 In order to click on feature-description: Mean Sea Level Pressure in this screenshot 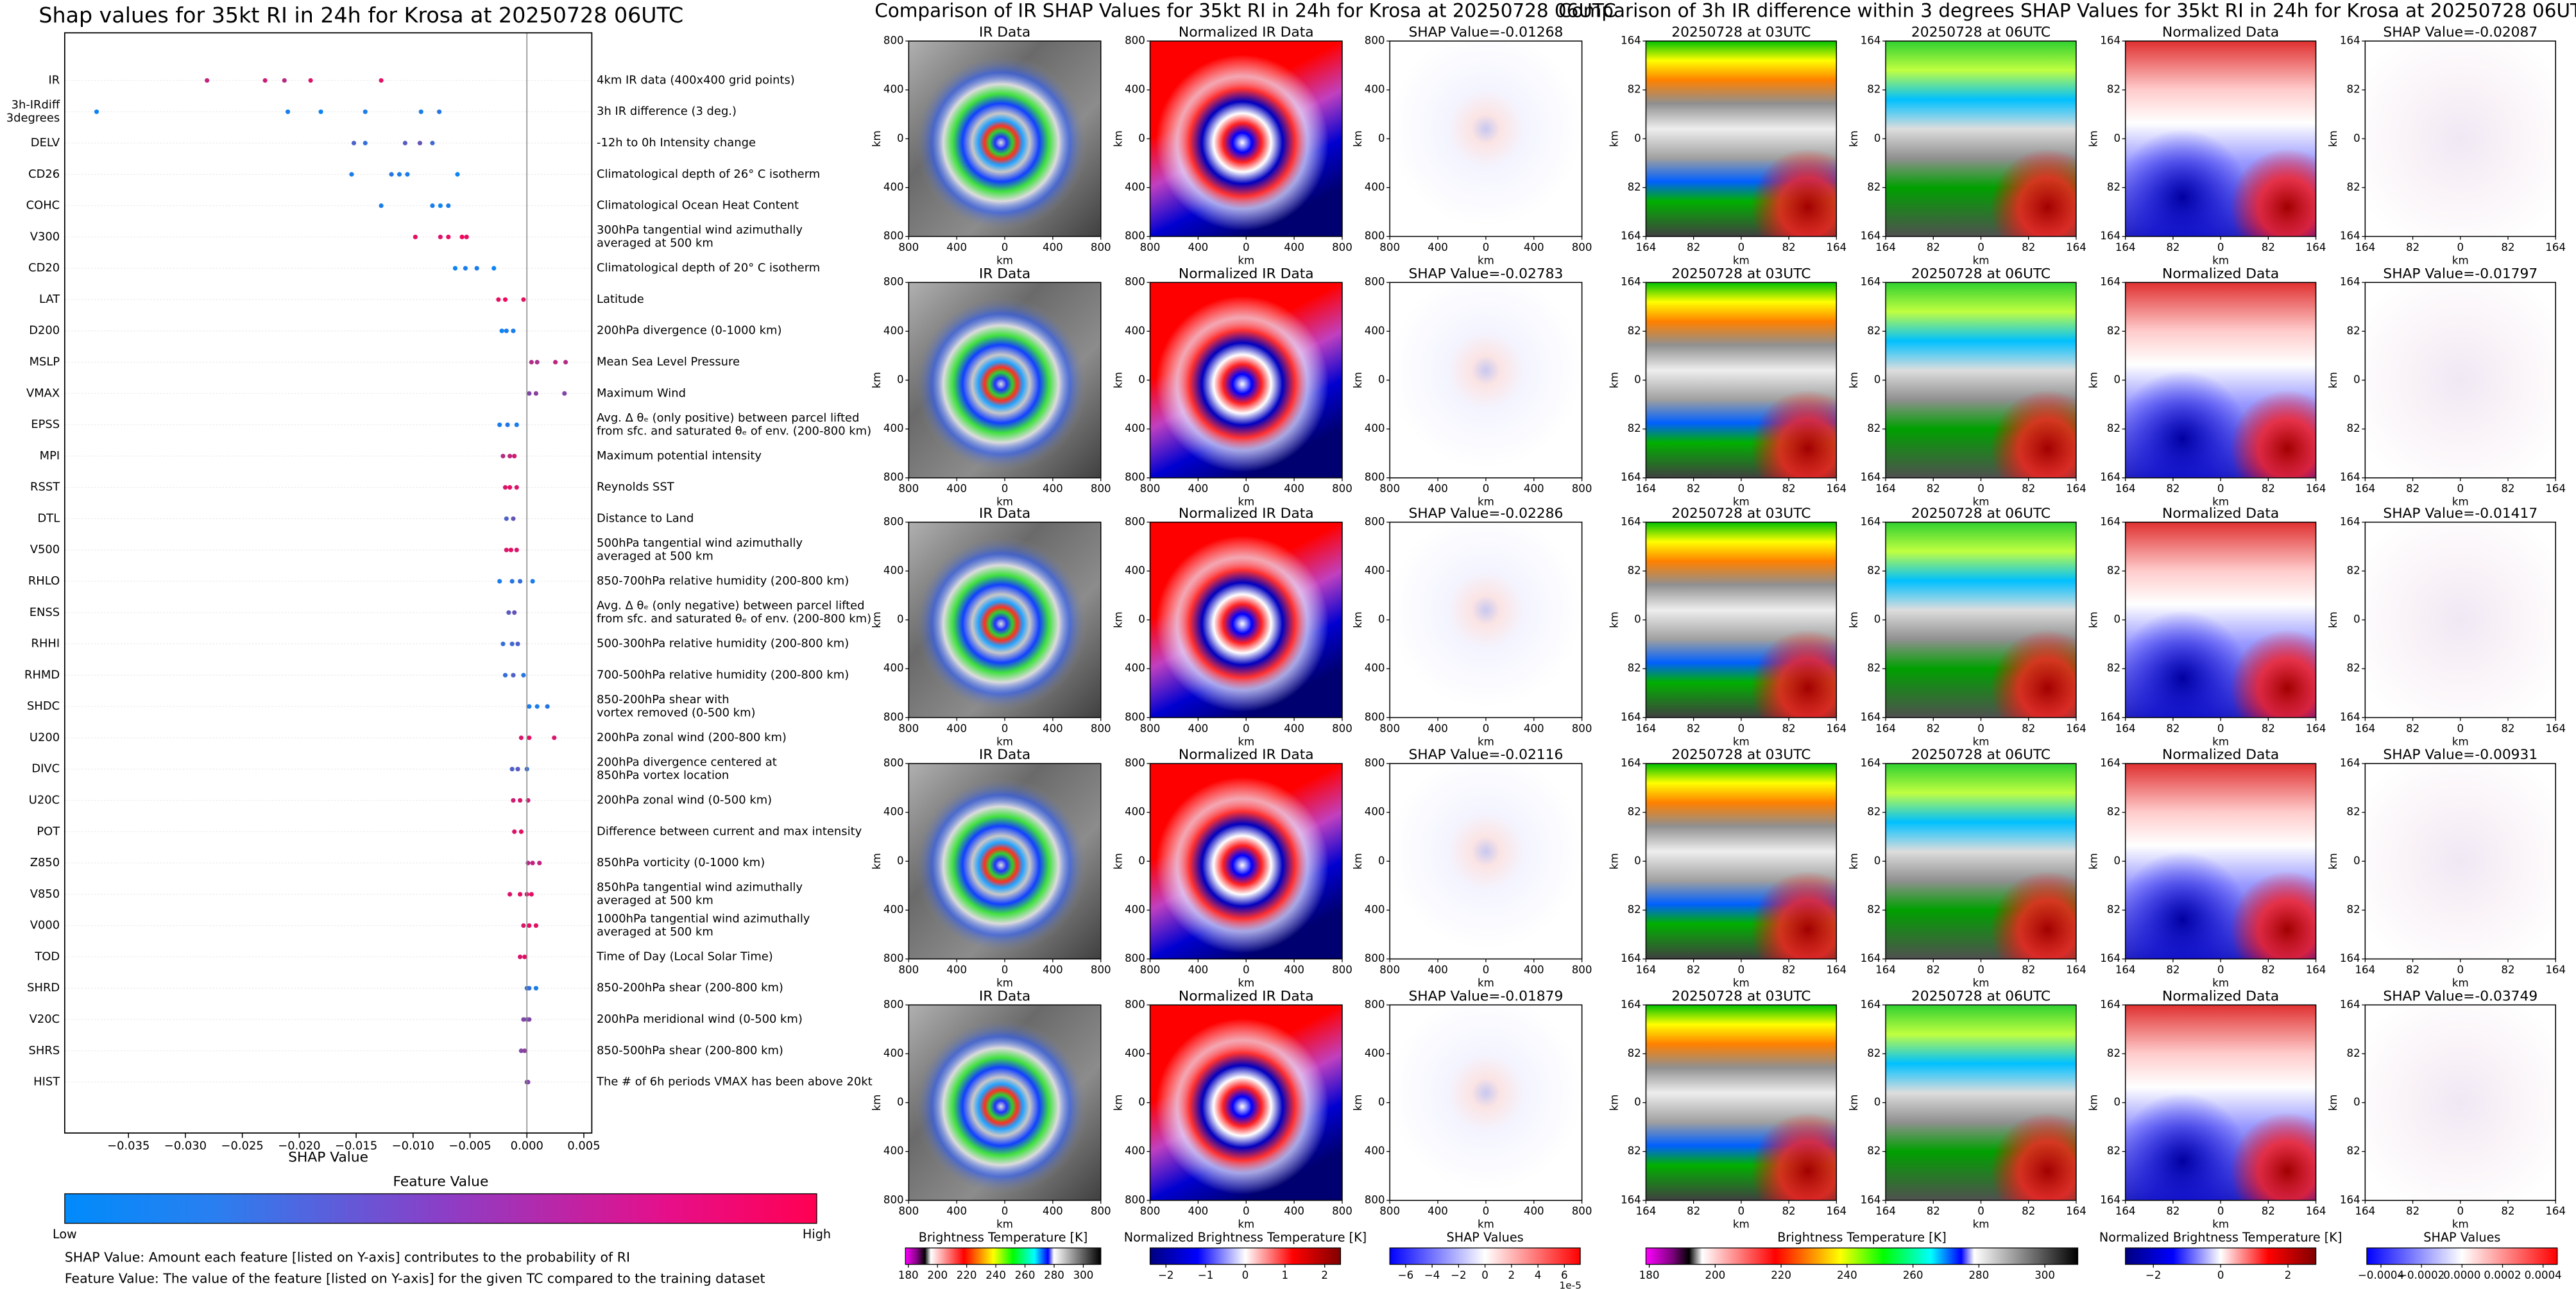, I will do `click(668, 361)`.